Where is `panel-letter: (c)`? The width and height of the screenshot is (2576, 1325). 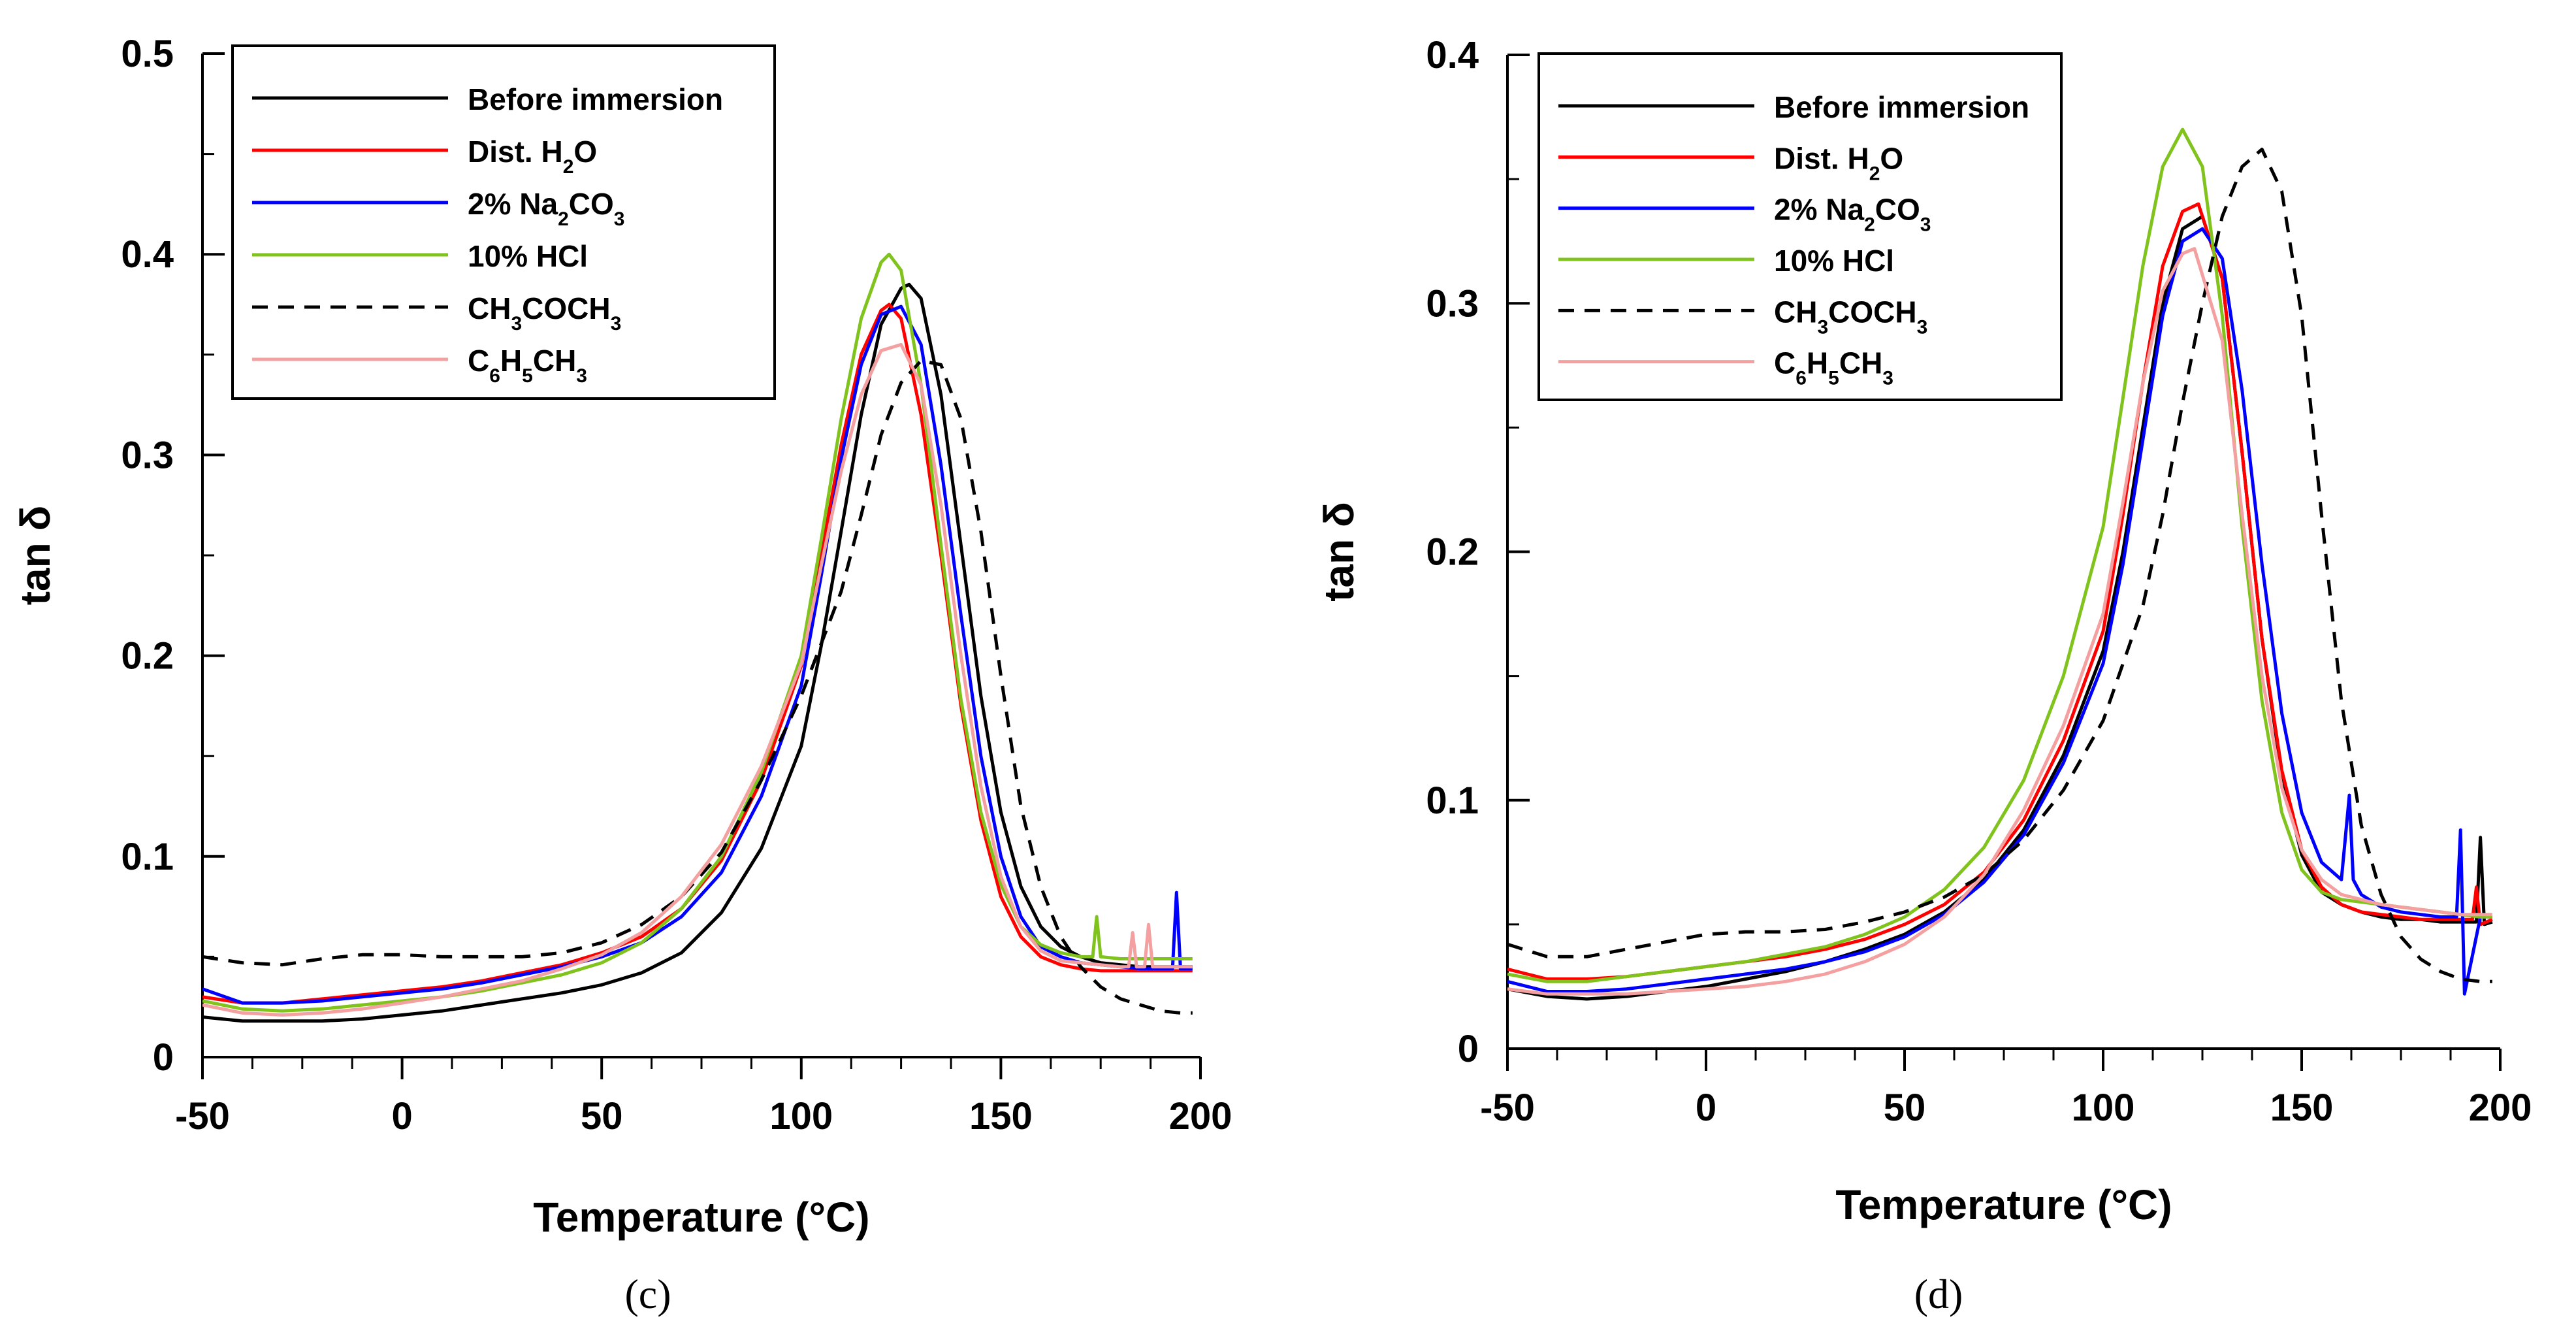 panel-letter: (c) is located at coordinates (647, 1294).